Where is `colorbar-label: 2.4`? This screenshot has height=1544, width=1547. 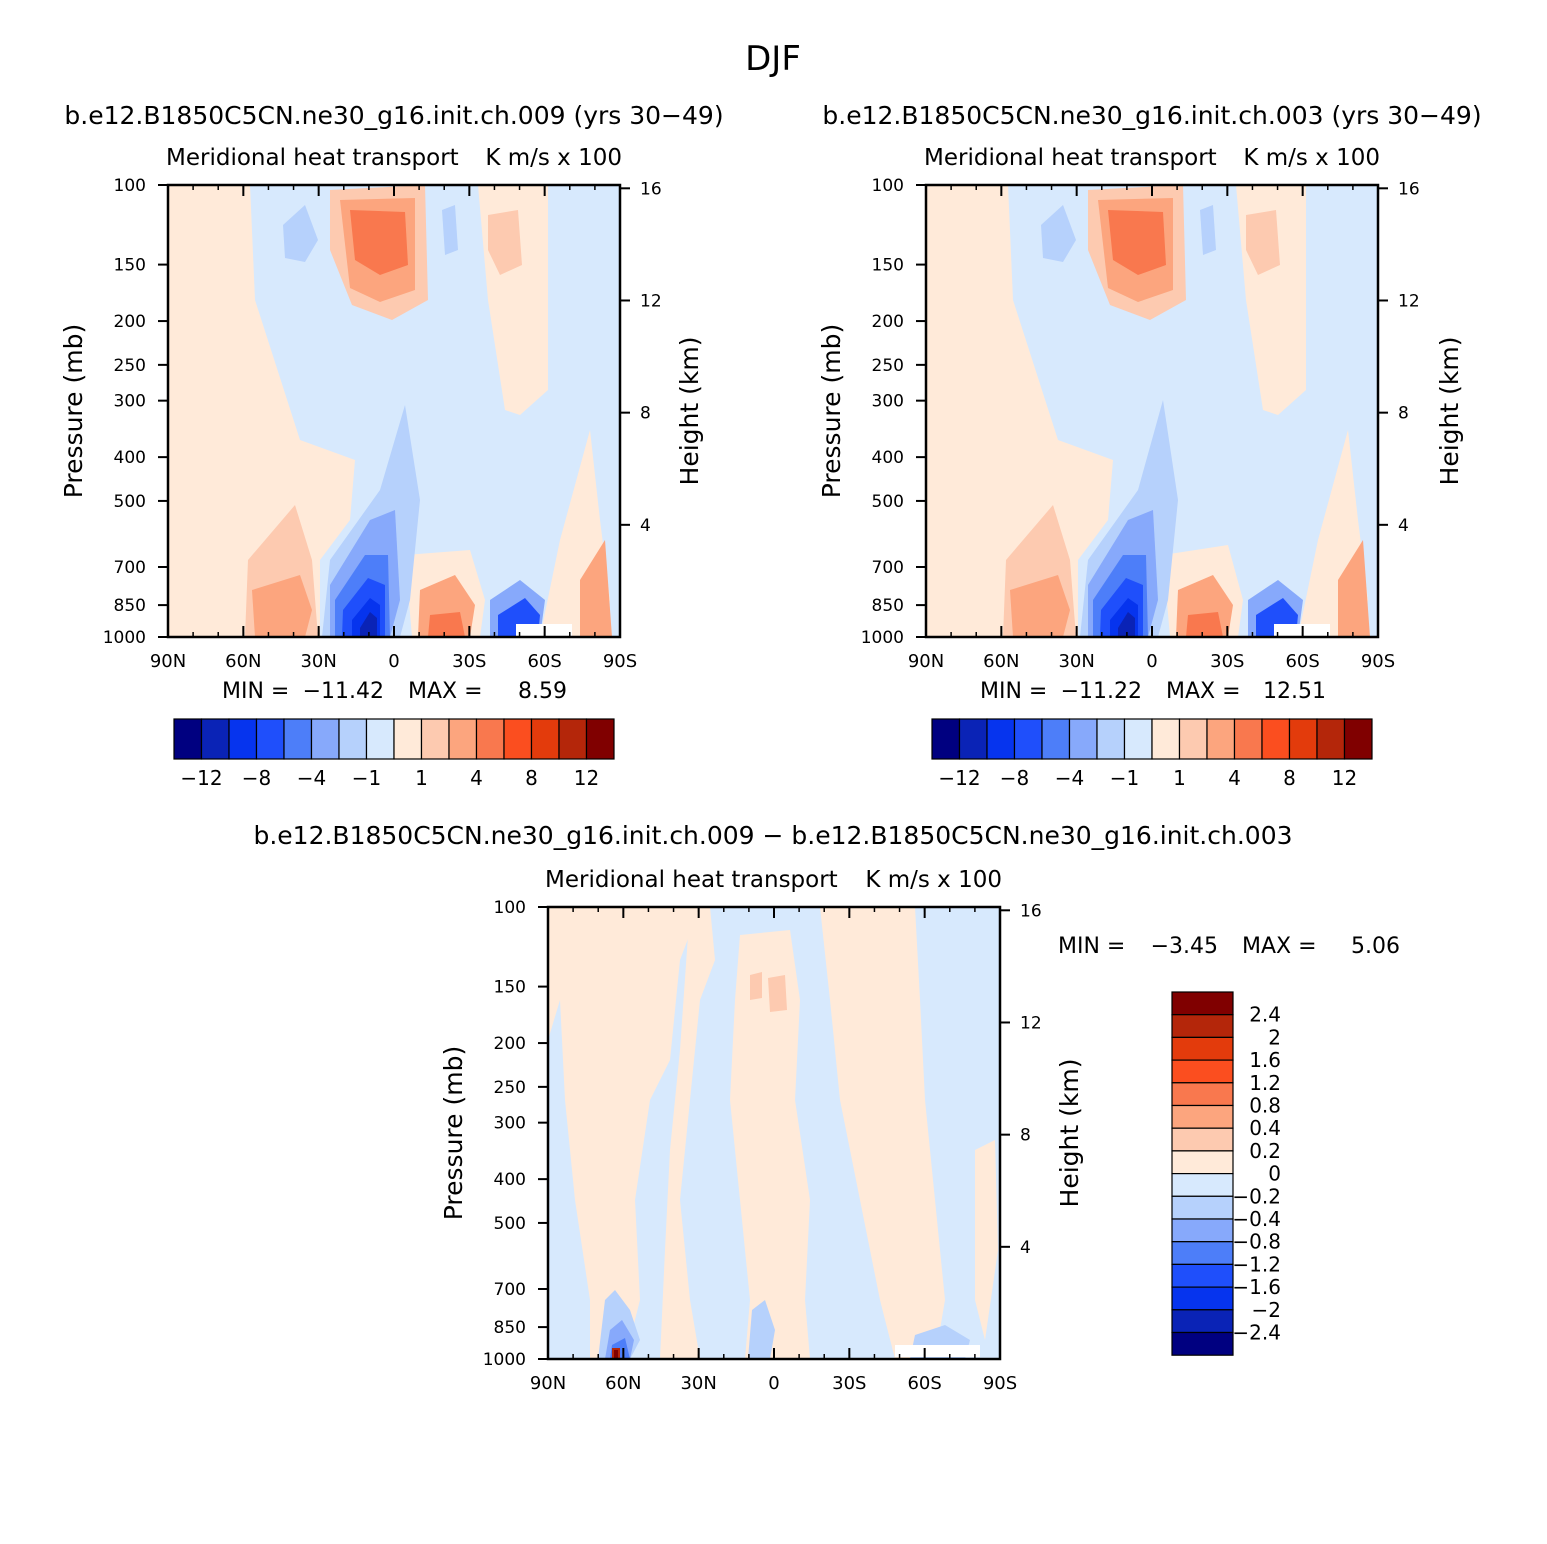 colorbar-label: 2.4 is located at coordinates (1265, 1015).